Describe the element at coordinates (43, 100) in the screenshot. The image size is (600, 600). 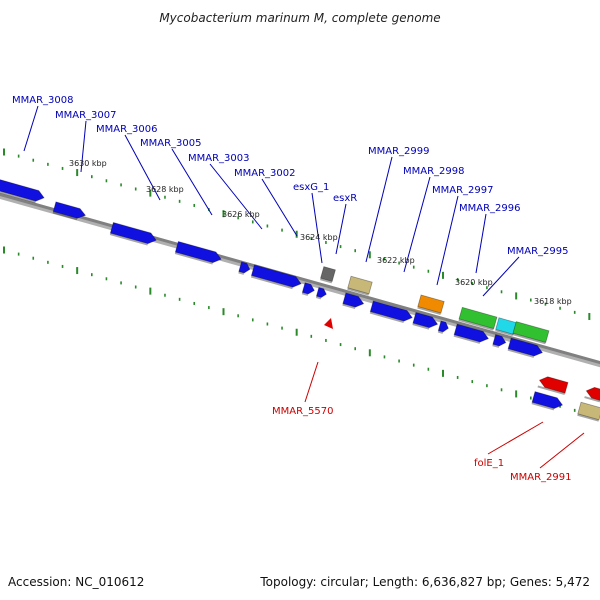
I see `gene-label: MMAR_3008` at that location.